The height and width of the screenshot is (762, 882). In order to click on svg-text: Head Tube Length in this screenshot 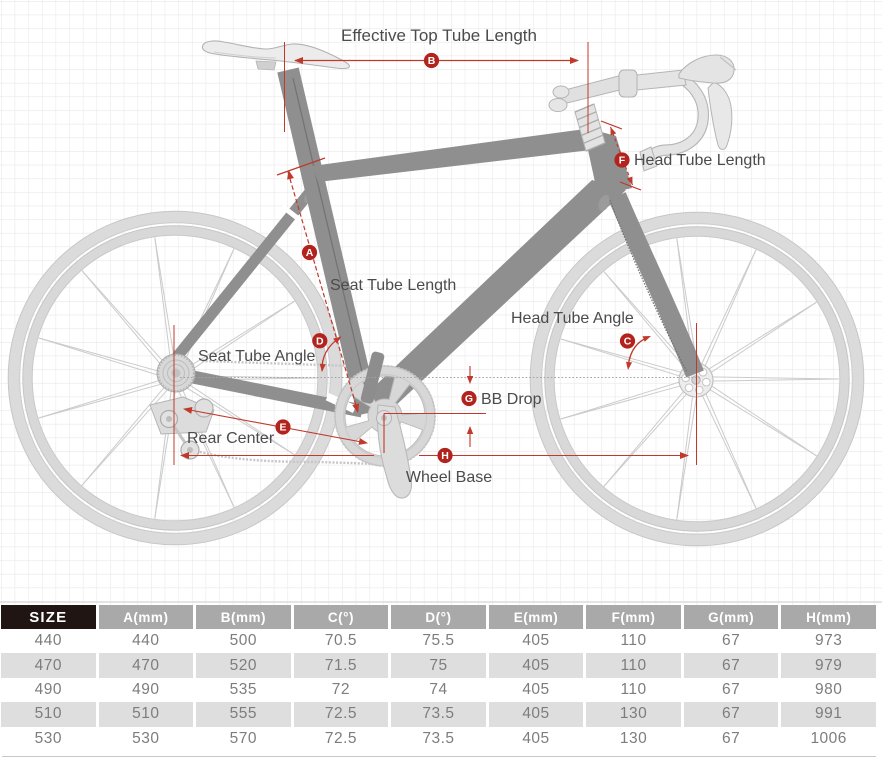, I will do `click(700, 160)`.